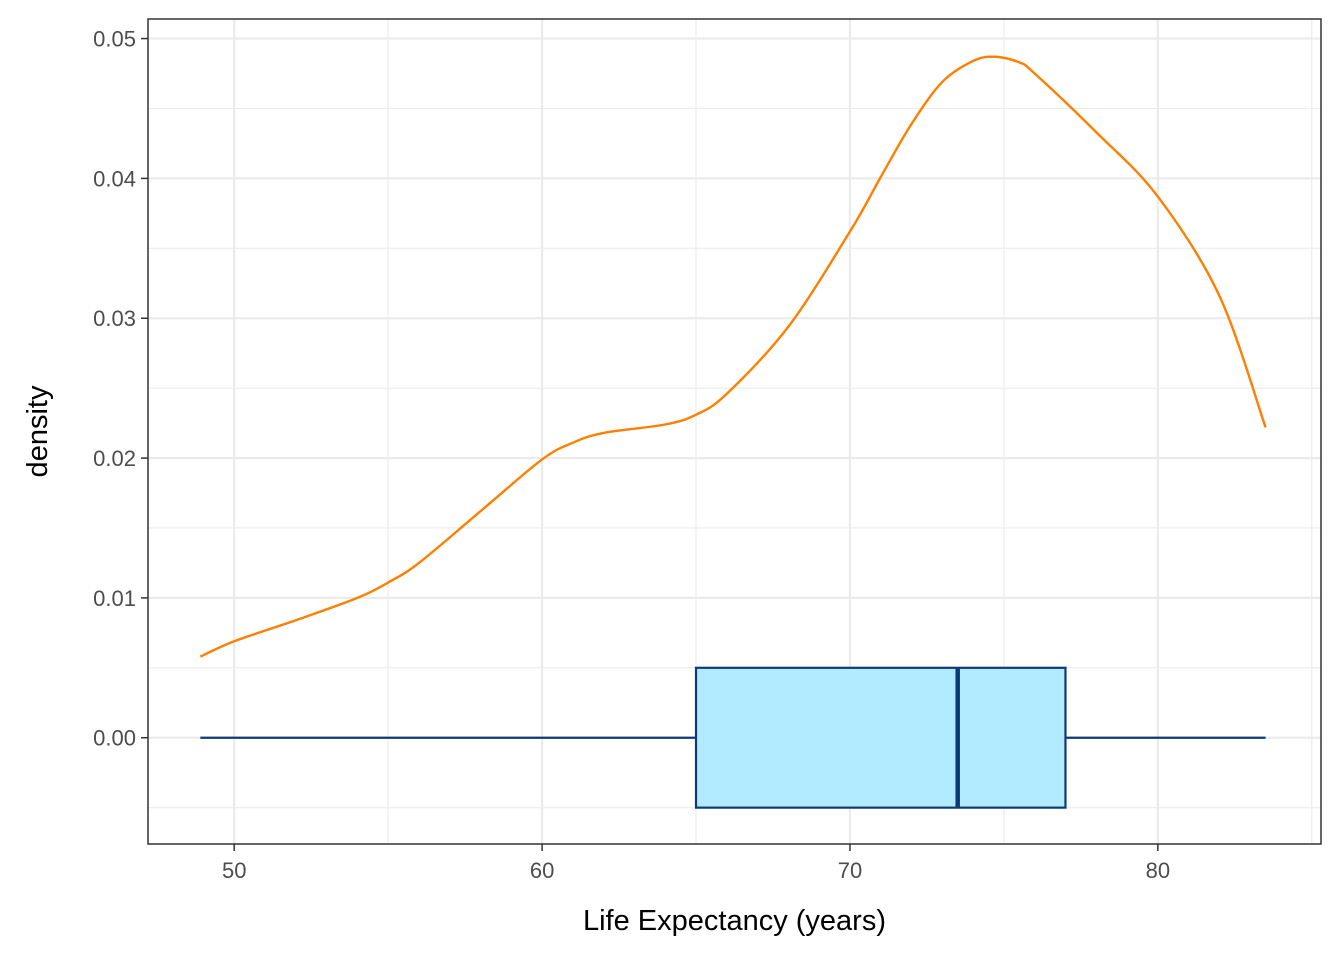  I want to click on y-tick-label: 0.01, so click(114, 598).